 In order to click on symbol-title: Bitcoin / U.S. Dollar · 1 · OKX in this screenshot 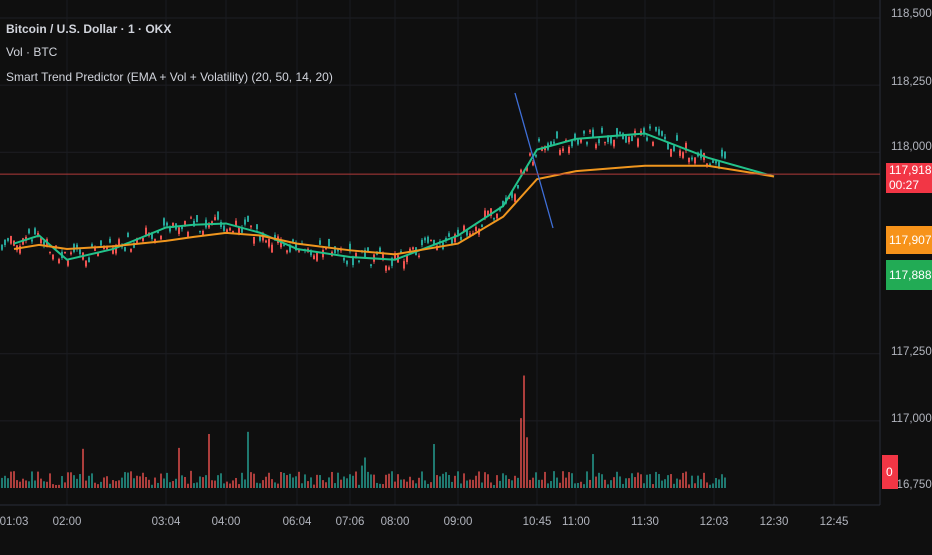, I will do `click(89, 29)`.